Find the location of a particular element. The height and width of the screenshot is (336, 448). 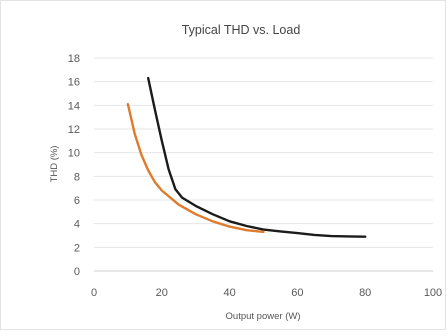

y-tick-label: 10 is located at coordinates (74, 154).